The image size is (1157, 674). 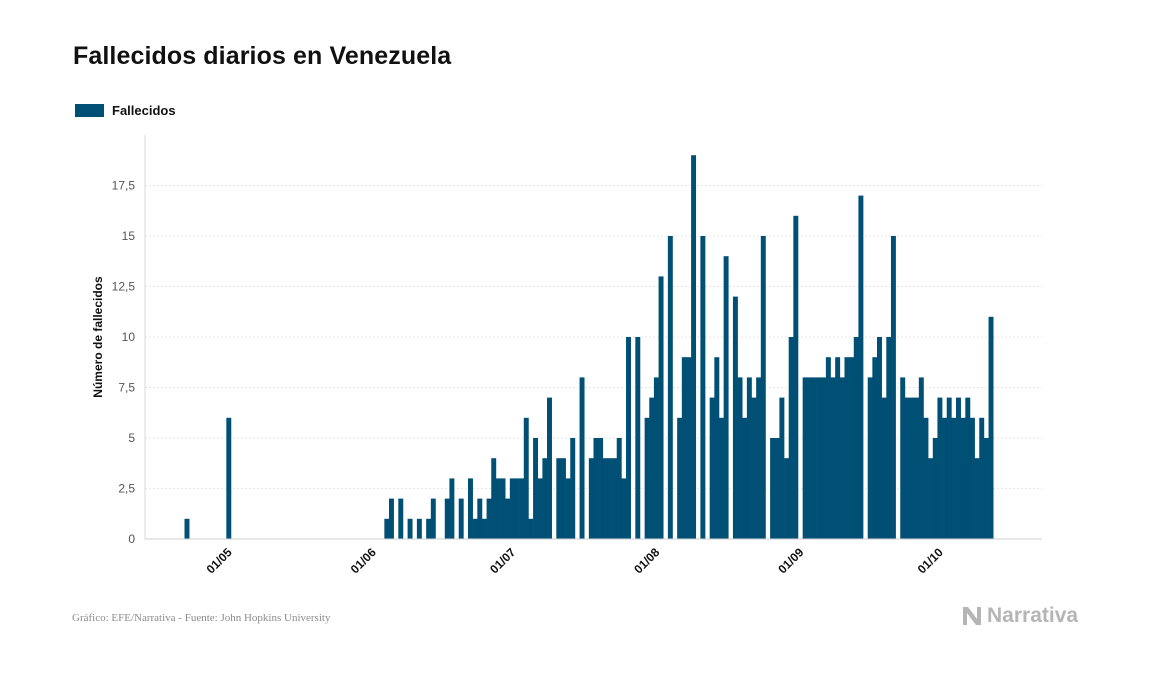 I want to click on x-tick-label: 01/09, so click(x=790, y=560).